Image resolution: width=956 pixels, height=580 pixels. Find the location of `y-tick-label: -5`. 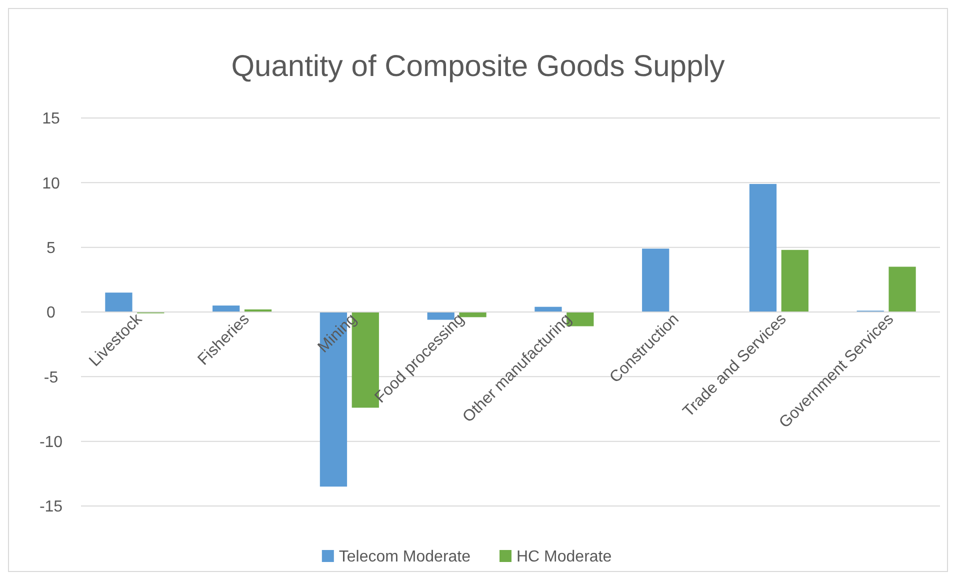

y-tick-label: -5 is located at coordinates (51, 377).